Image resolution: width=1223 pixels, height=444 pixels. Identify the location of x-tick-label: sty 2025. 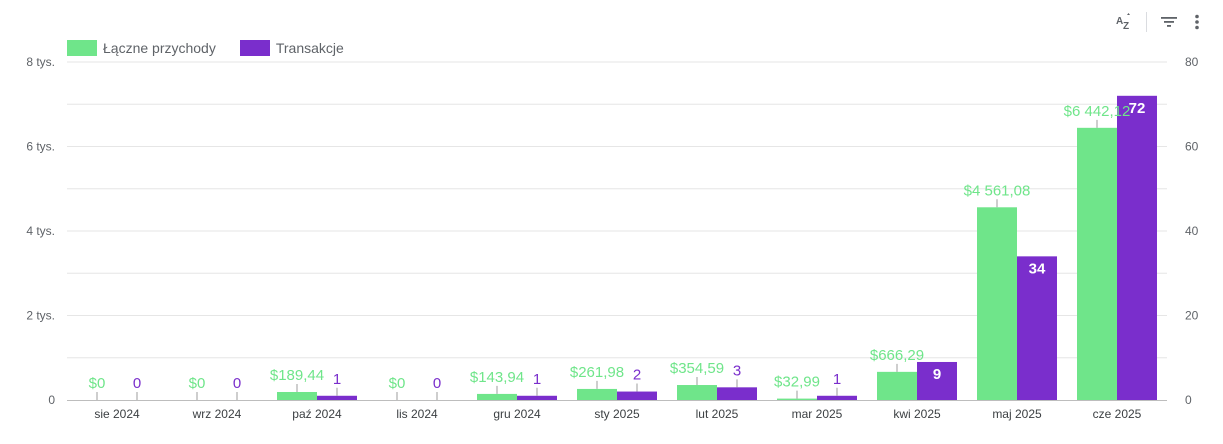
(617, 414).